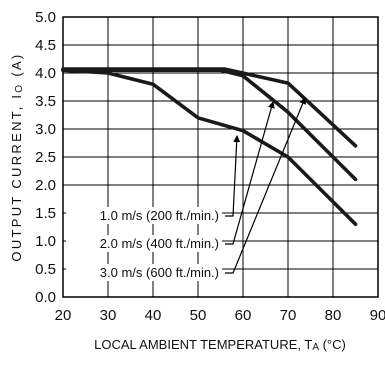  I want to click on series-label-1: 1.0 m/s (200 ft./min.), so click(159, 215).